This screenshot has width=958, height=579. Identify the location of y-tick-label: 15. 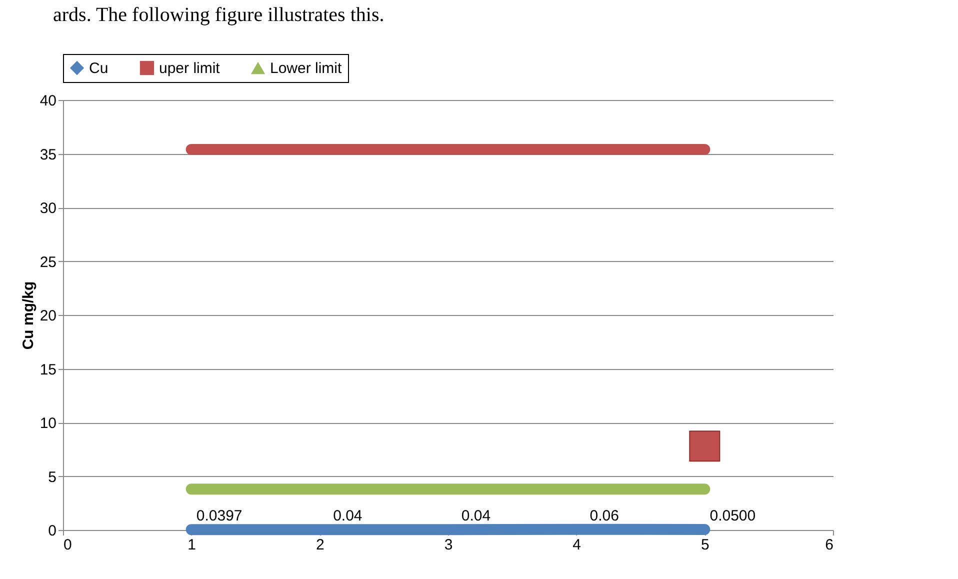
(48, 369).